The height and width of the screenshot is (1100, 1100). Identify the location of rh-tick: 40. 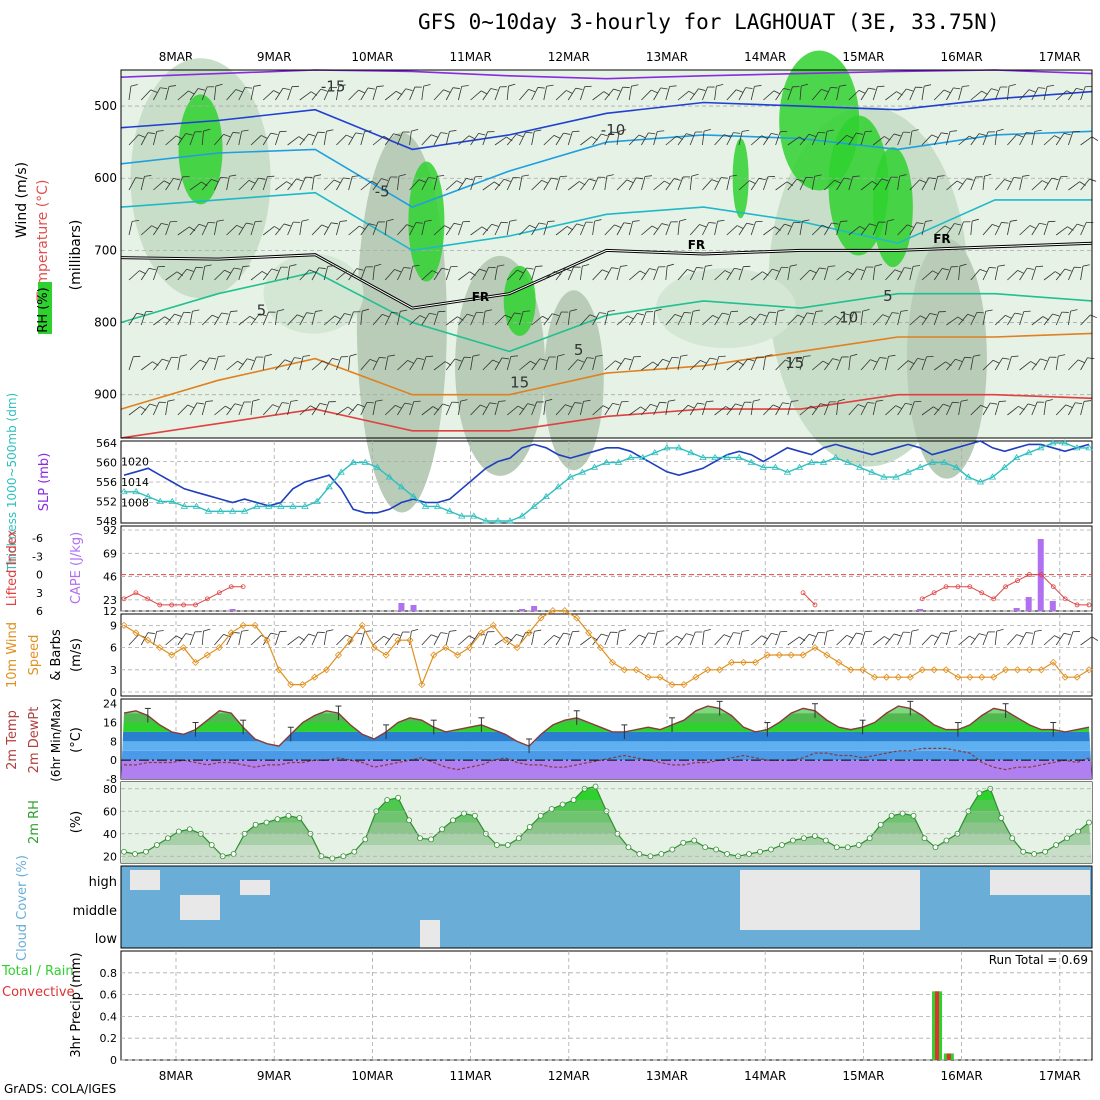
(110, 834).